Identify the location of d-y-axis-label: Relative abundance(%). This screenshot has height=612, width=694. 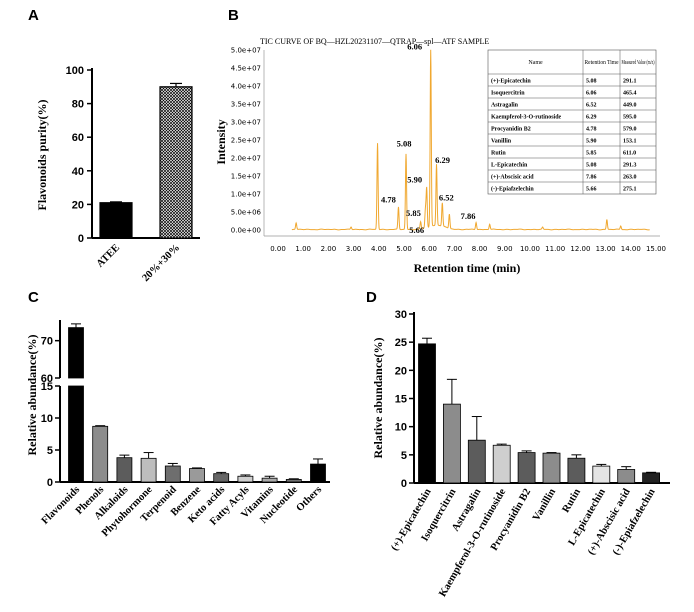
(378, 398).